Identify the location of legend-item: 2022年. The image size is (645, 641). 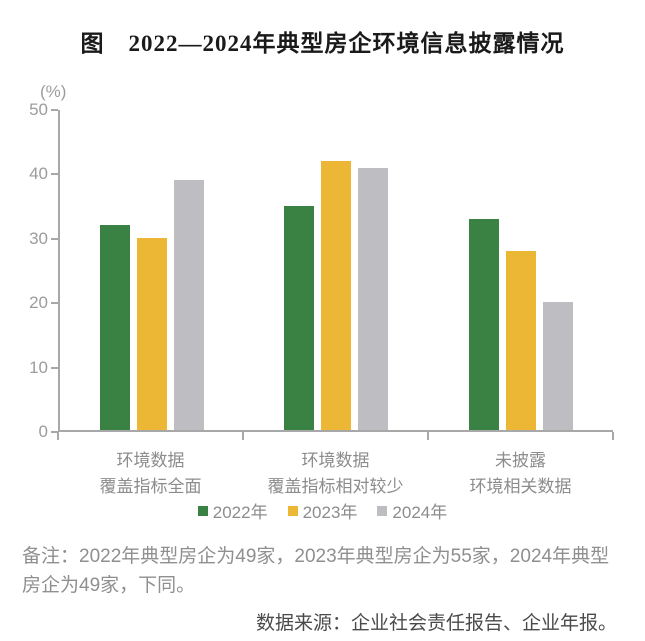
(232, 510).